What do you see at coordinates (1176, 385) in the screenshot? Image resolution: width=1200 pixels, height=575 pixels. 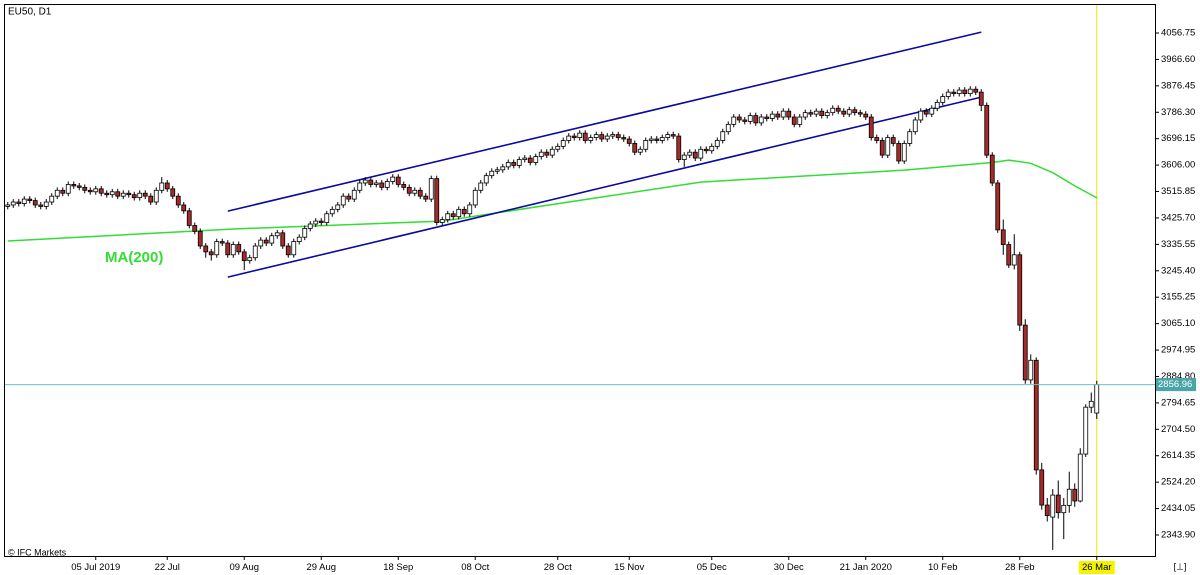 I see `price-label-box` at bounding box center [1176, 385].